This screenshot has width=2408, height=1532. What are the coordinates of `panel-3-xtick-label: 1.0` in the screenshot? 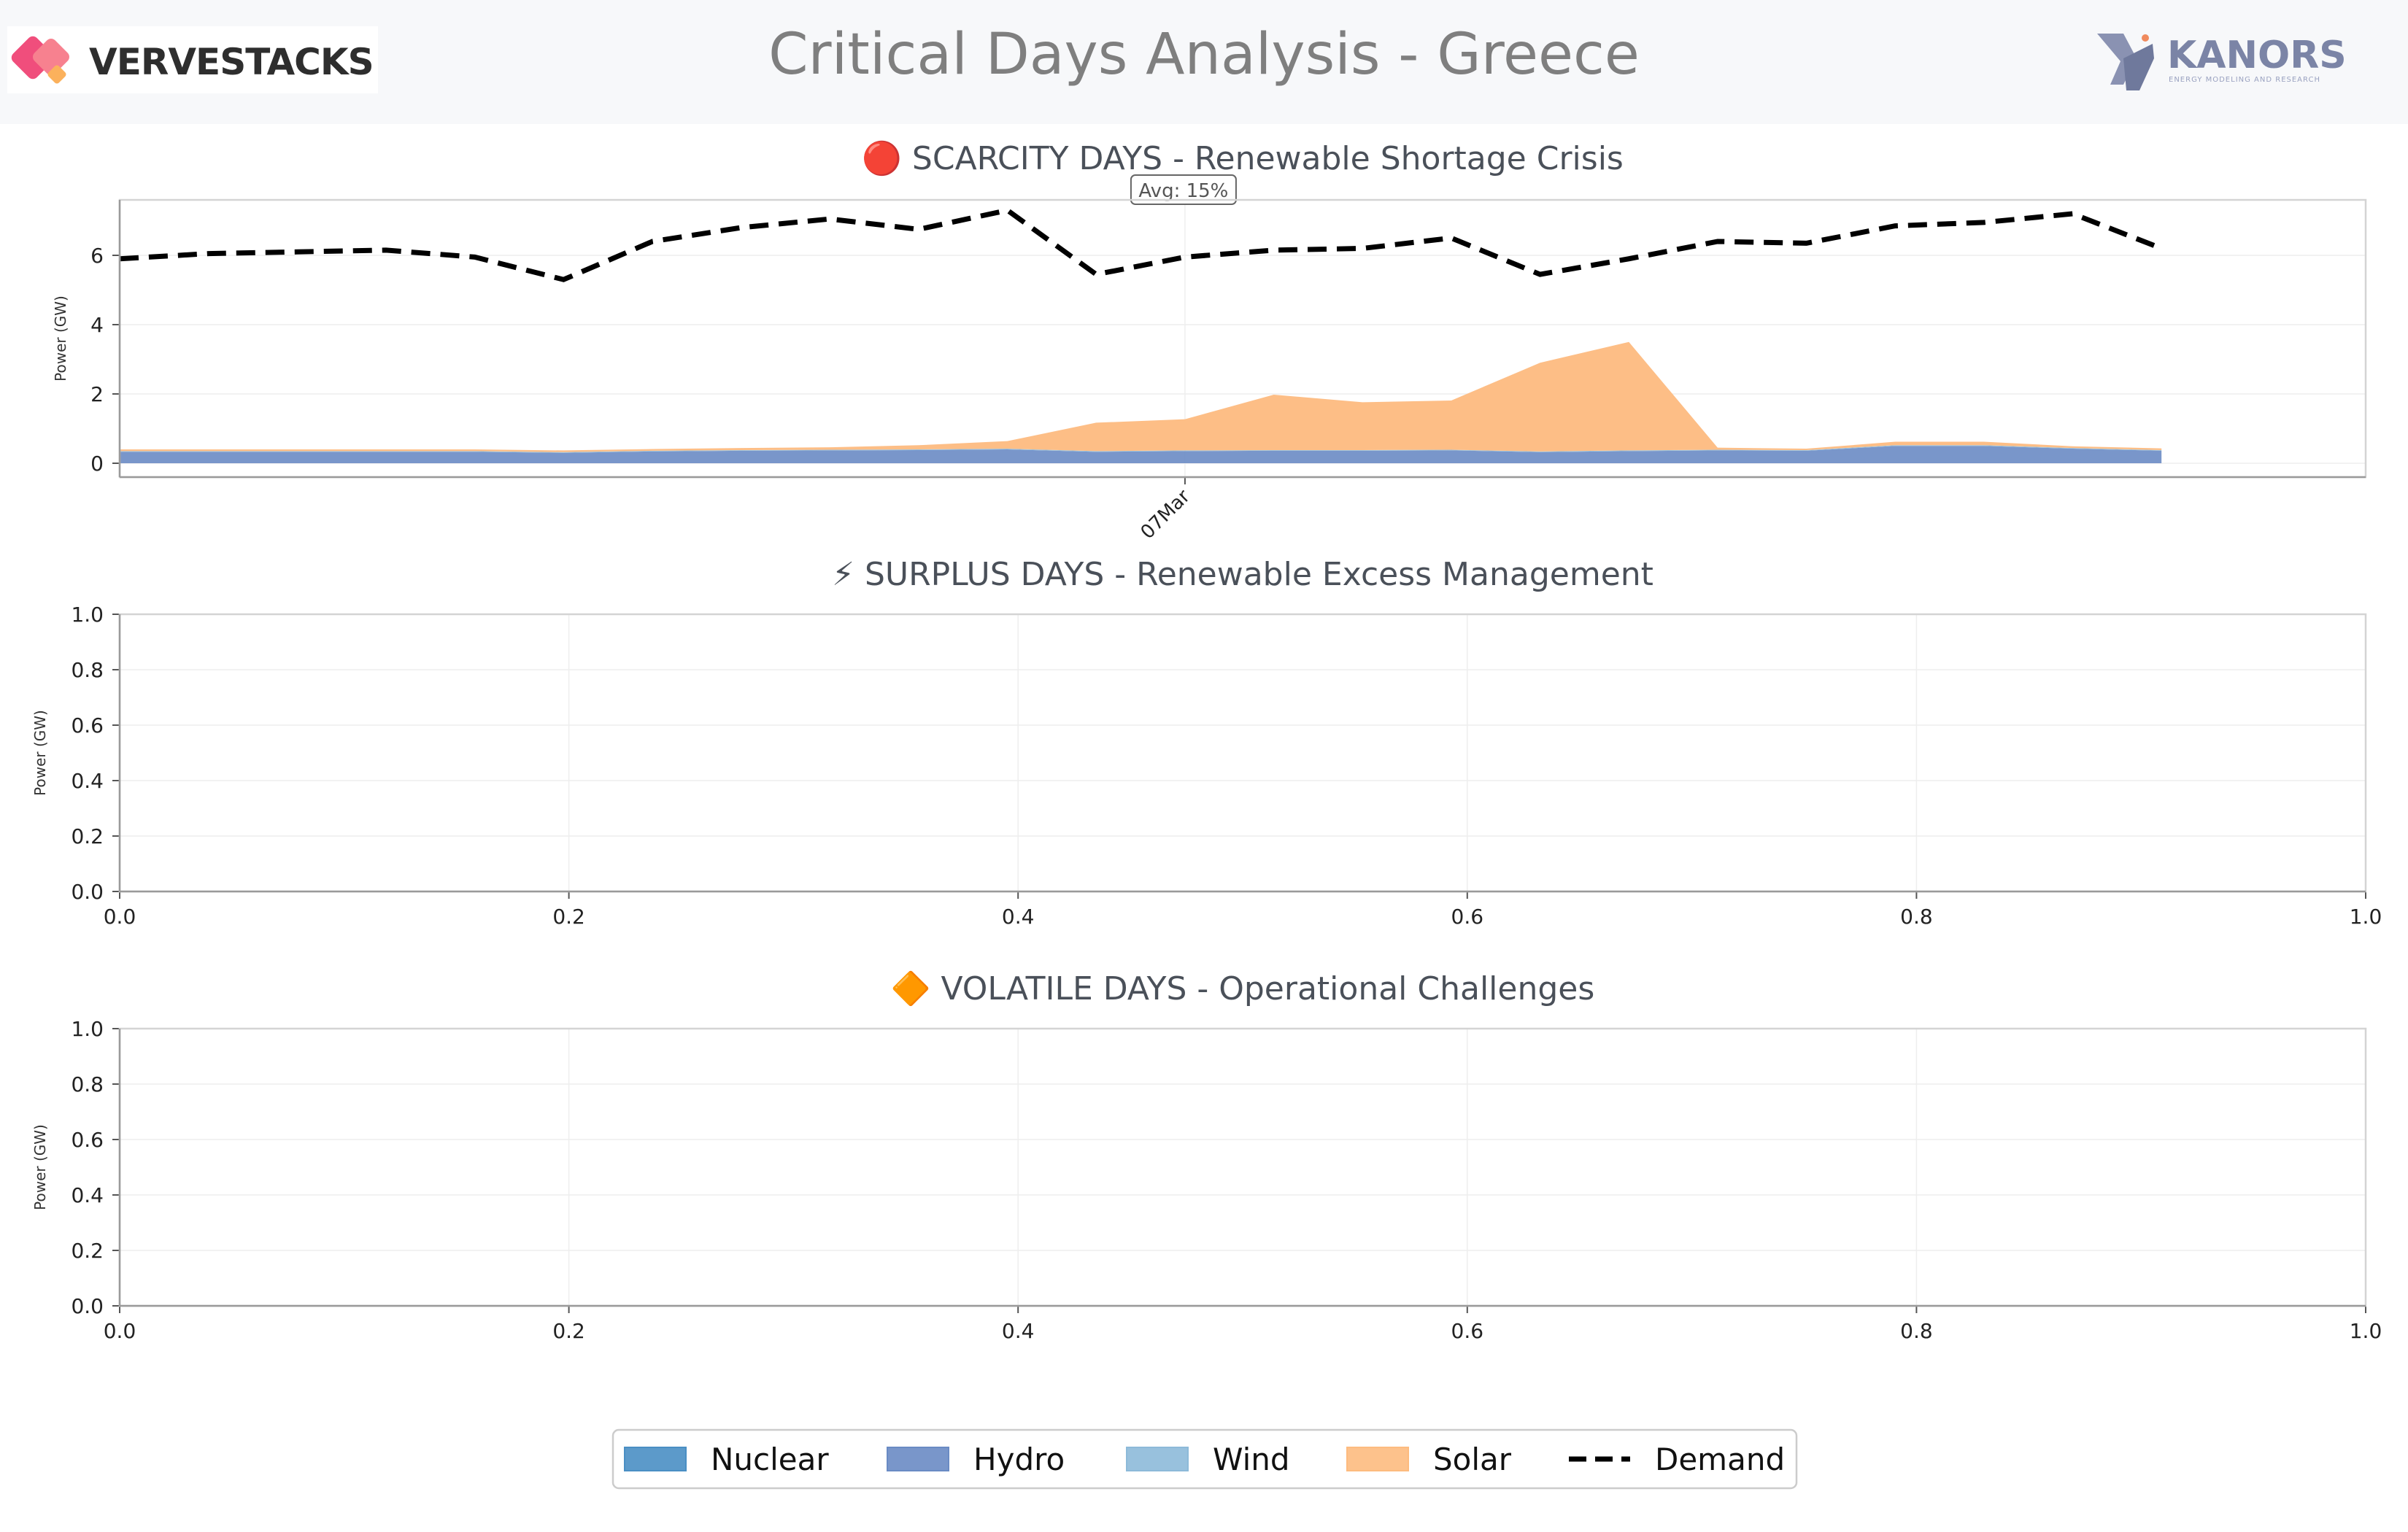 It's located at (2366, 1331).